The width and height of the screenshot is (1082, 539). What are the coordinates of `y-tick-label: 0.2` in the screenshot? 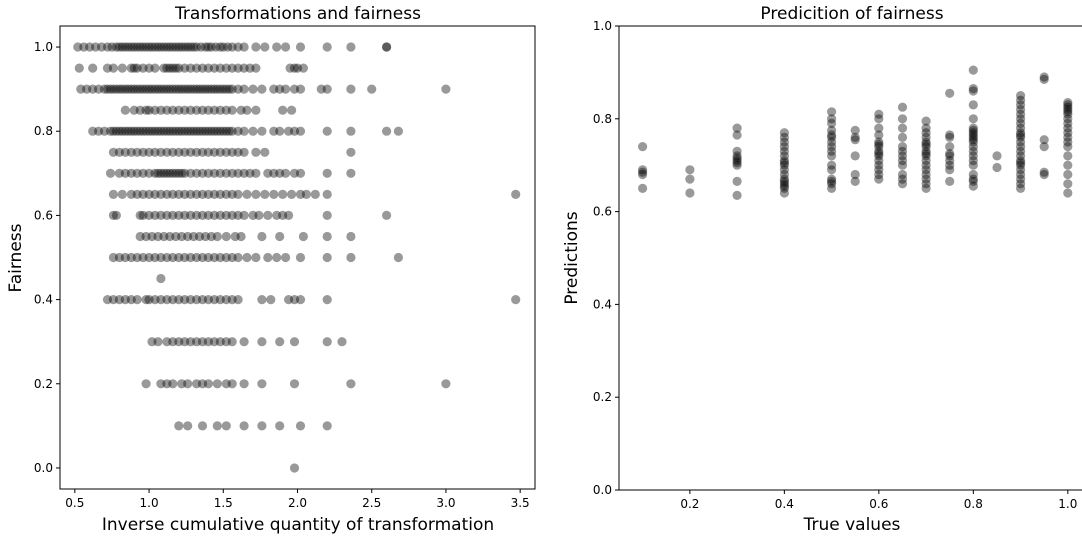 It's located at (43, 384).